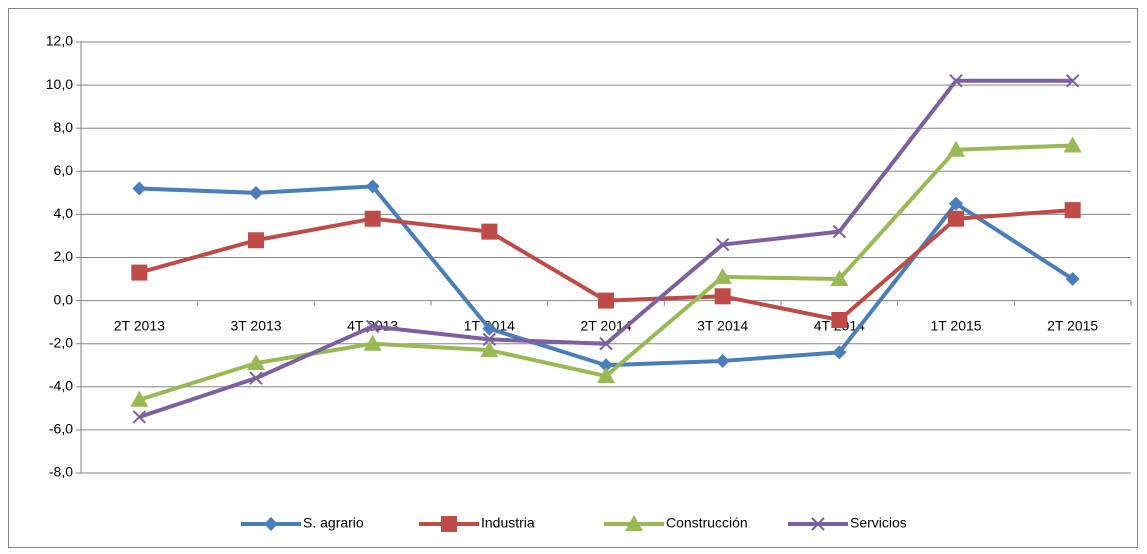  I want to click on y-tick-label: 10,0, so click(59, 84).